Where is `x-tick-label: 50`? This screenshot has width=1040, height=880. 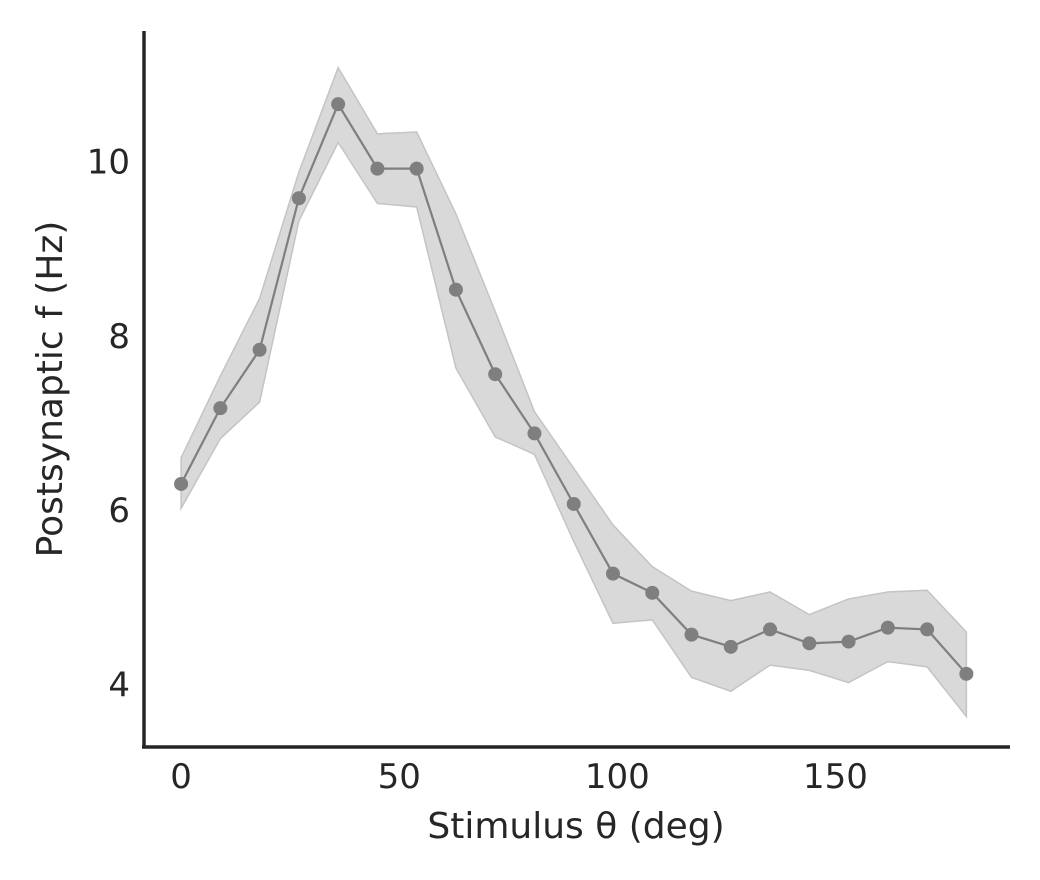
x-tick-label: 50 is located at coordinates (399, 777).